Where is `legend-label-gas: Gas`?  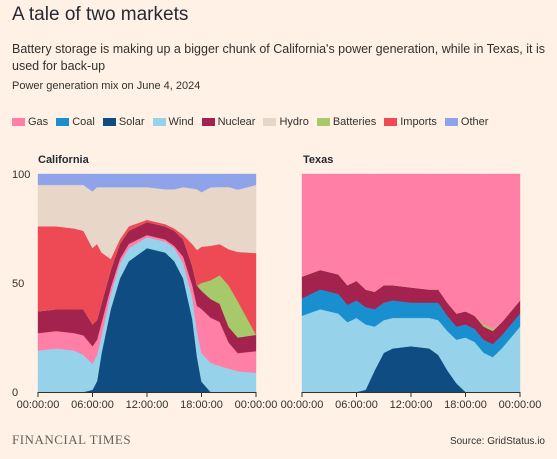 legend-label-gas: Gas is located at coordinates (38, 122).